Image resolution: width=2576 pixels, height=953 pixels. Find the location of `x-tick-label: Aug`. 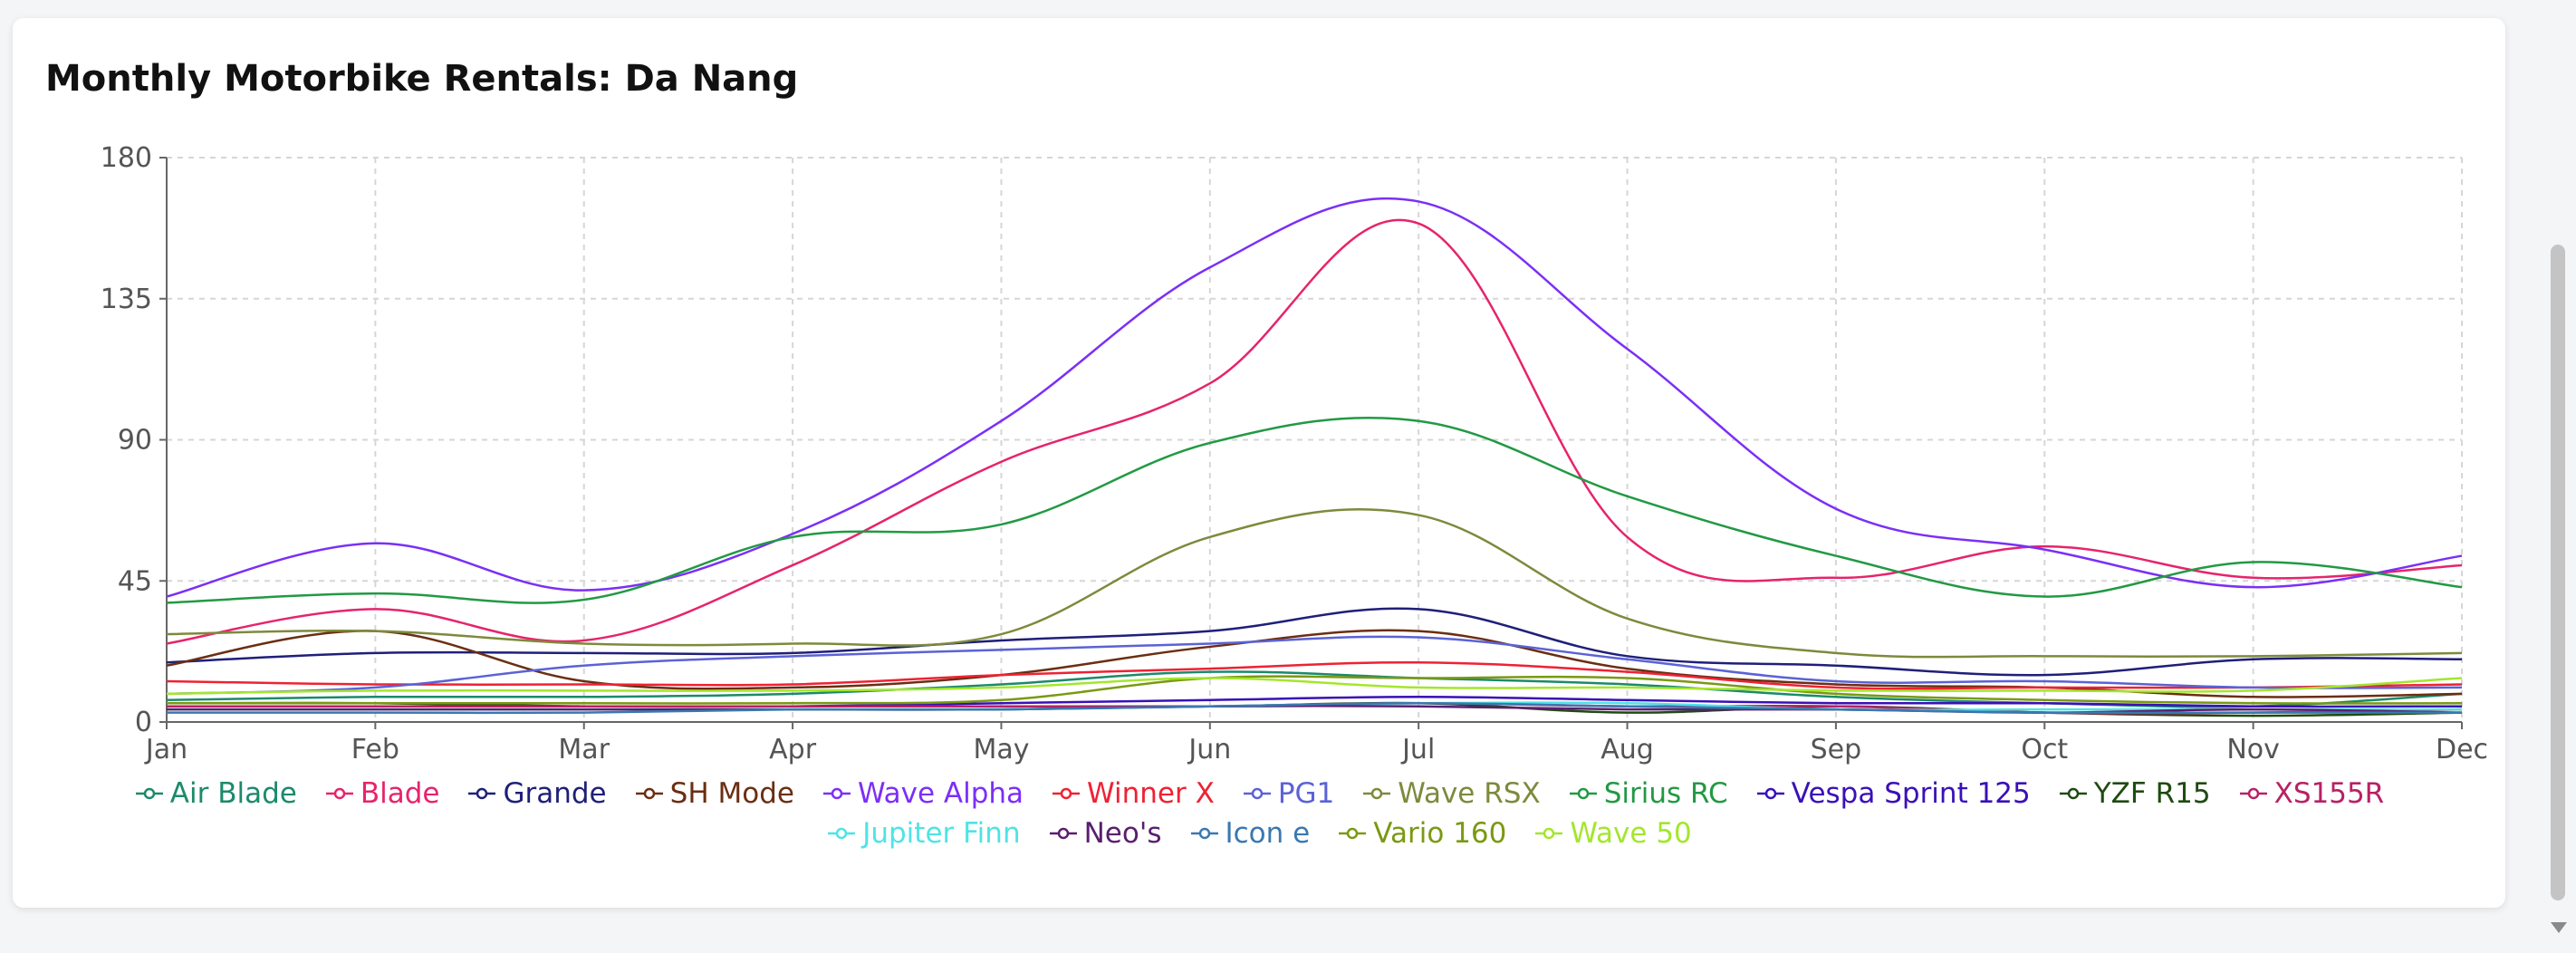

x-tick-label: Aug is located at coordinates (1627, 749).